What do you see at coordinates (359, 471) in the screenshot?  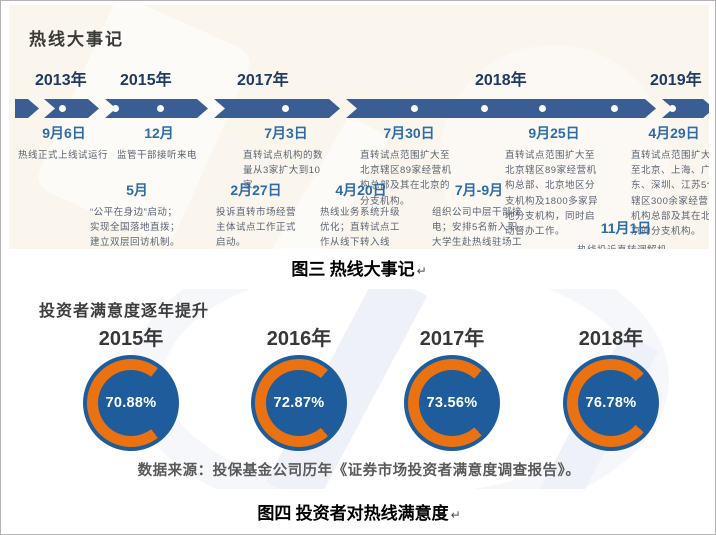 I see `data-source-note: 数据来源：投保基金公司历年《证券市场投资者满意度调查报告》。` at bounding box center [359, 471].